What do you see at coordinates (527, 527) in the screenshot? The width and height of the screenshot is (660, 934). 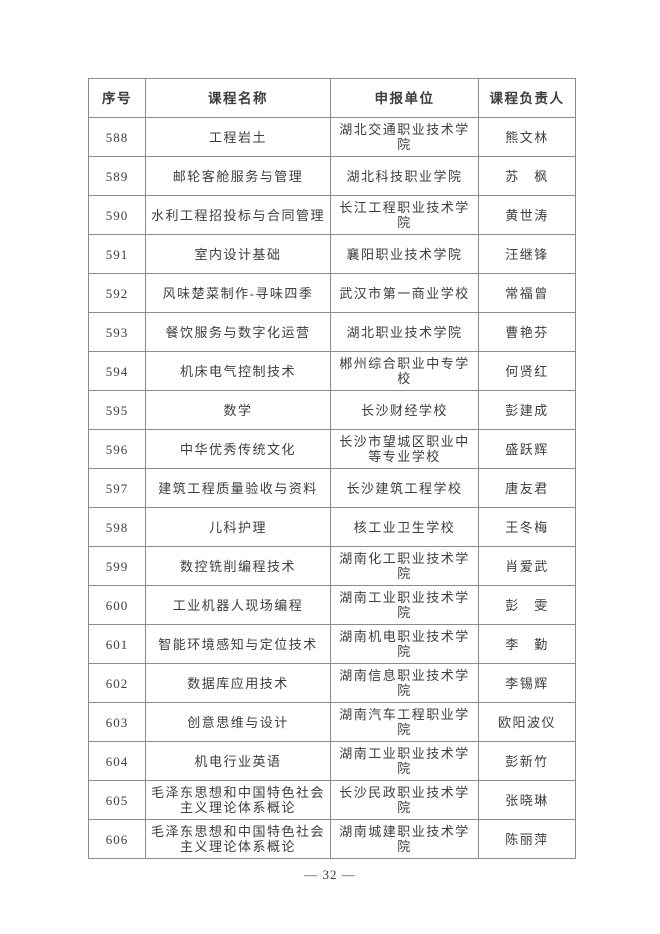 I see `cell-course-leader: 王冬梅` at bounding box center [527, 527].